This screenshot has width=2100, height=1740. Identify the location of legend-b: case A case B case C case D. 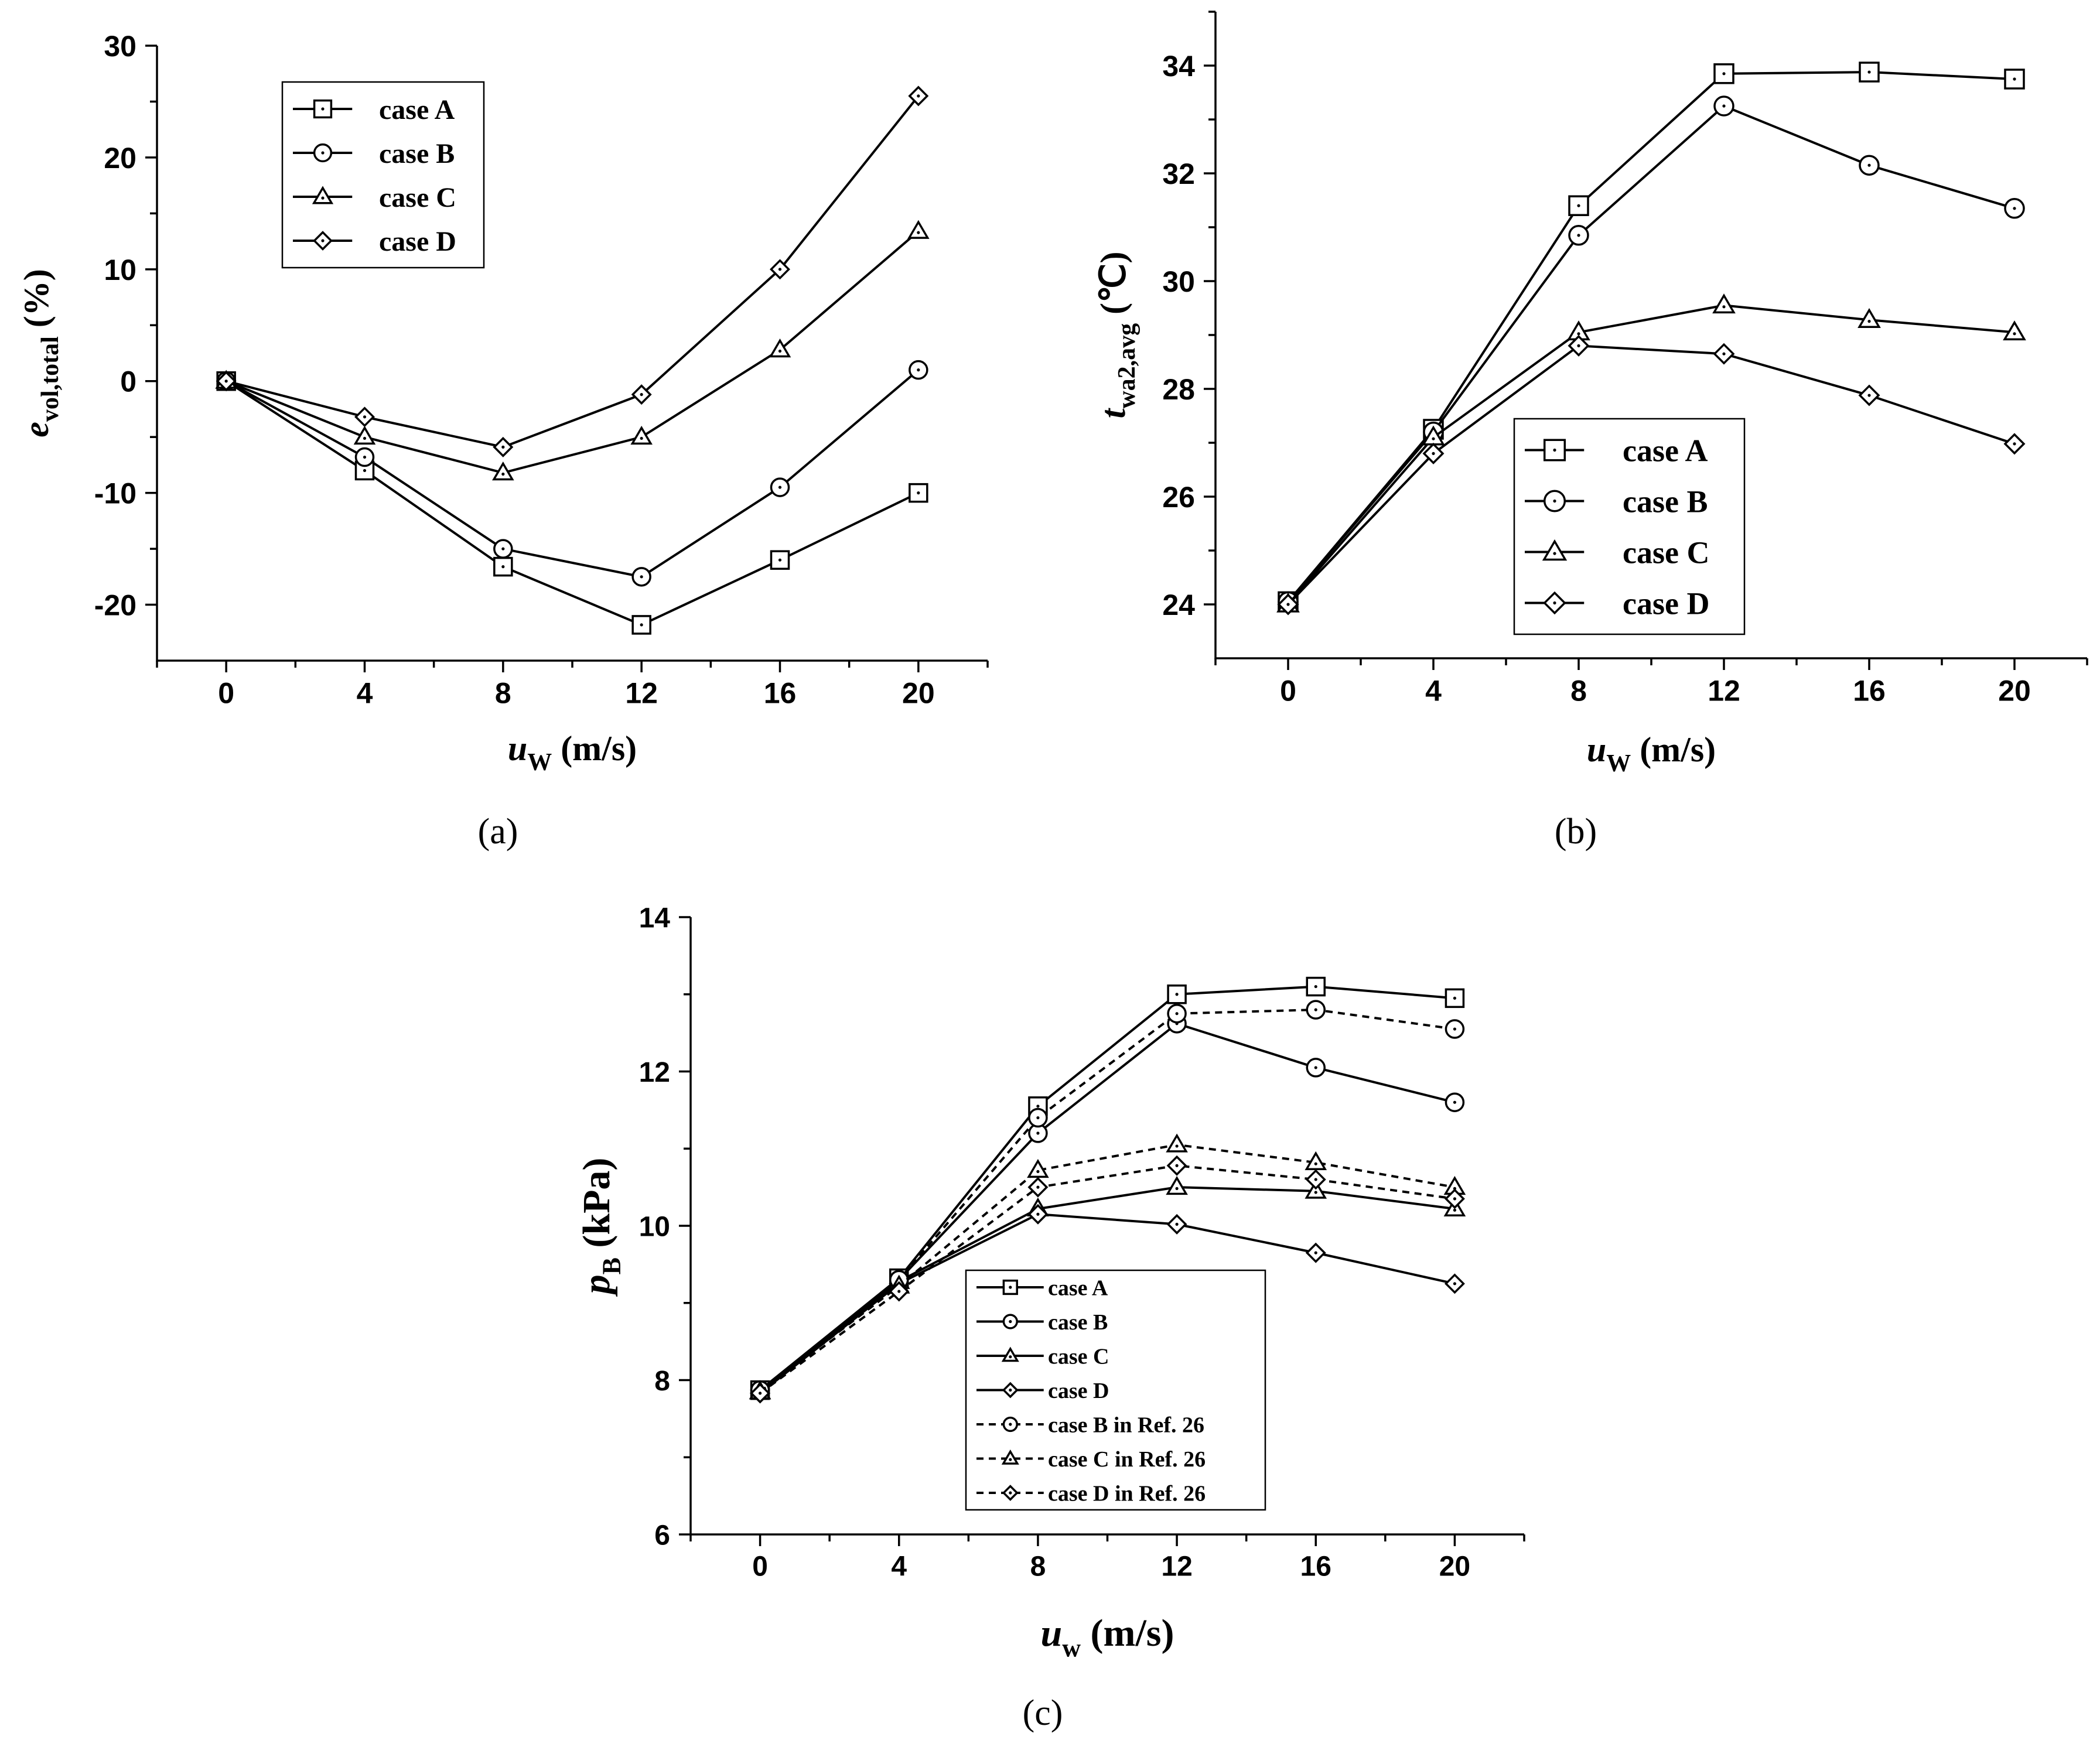
(1629, 526).